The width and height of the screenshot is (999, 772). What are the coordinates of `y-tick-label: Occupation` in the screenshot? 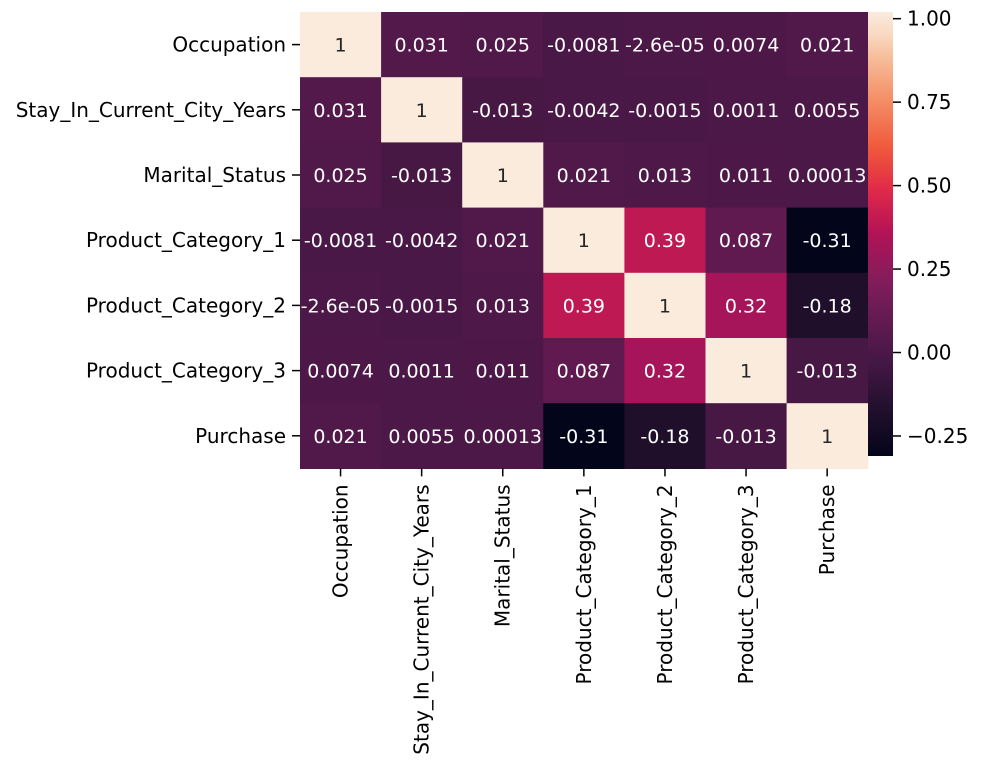 It's located at (229, 45).